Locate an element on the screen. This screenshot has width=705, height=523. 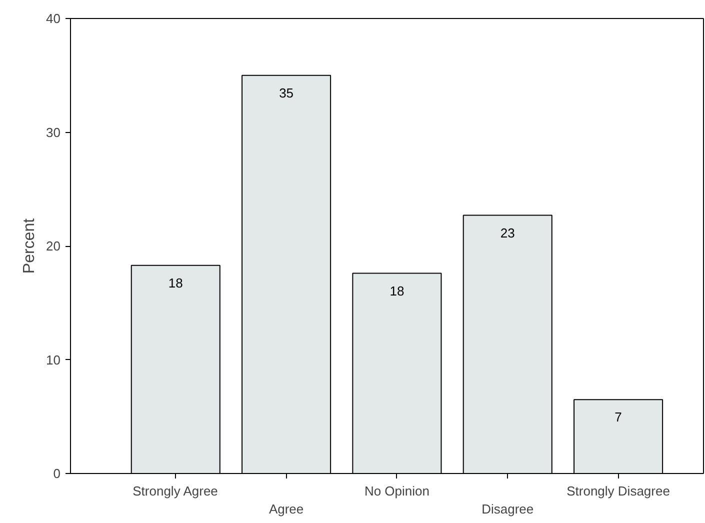
y-tick-label: 30 is located at coordinates (53, 132).